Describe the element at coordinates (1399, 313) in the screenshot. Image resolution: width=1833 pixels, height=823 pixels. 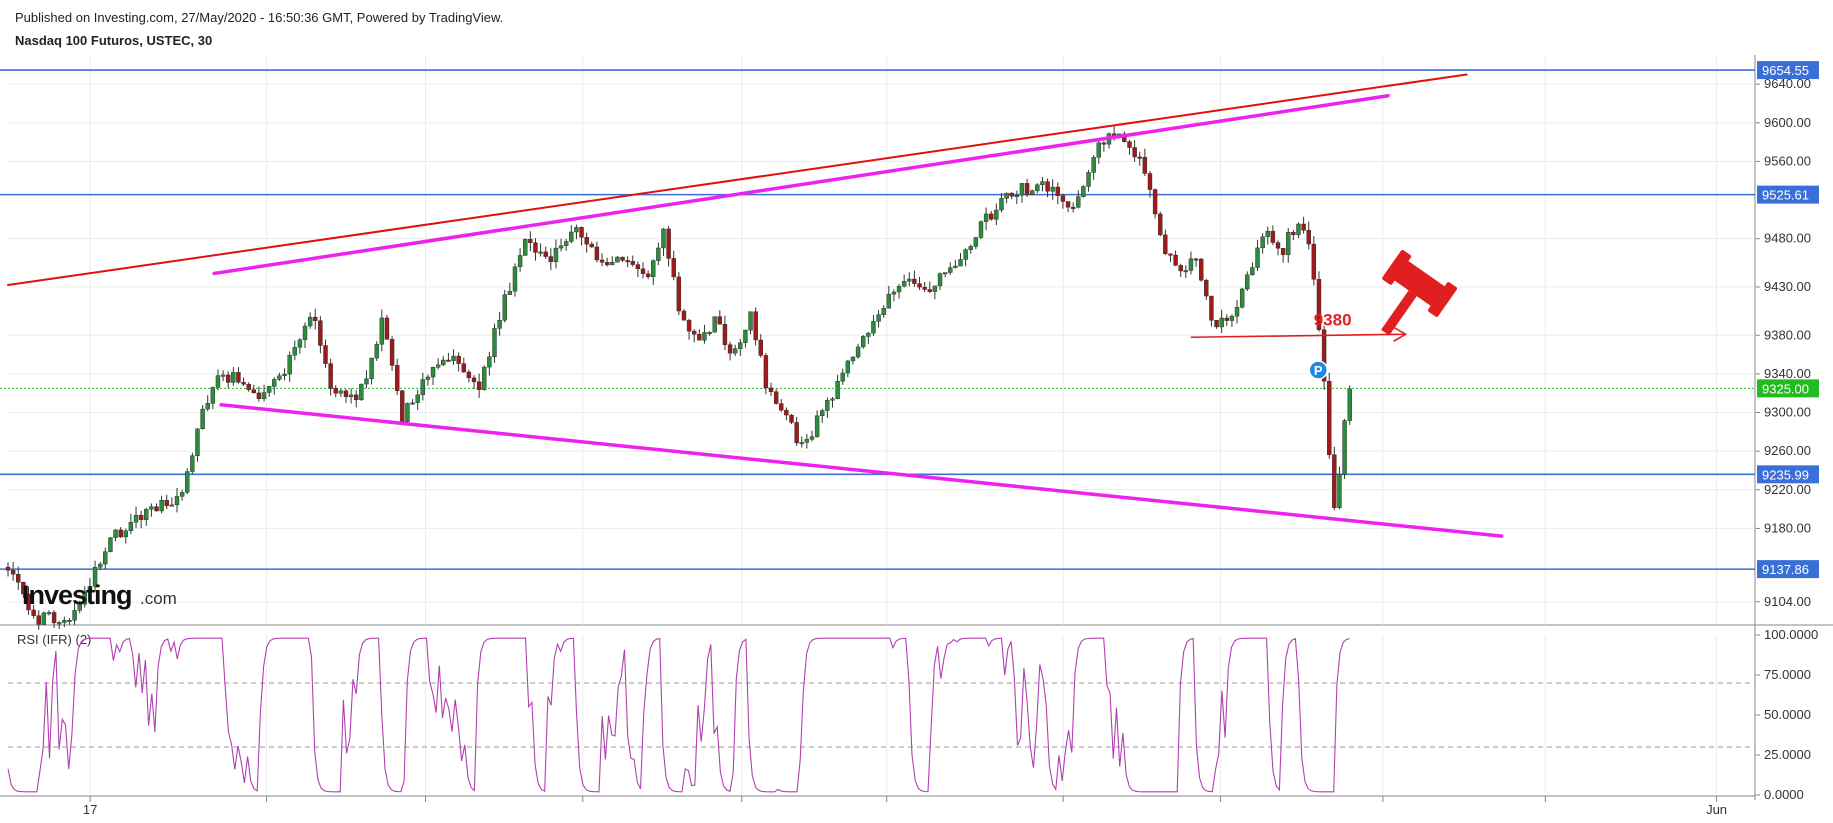
I see `gavel-handle` at that location.